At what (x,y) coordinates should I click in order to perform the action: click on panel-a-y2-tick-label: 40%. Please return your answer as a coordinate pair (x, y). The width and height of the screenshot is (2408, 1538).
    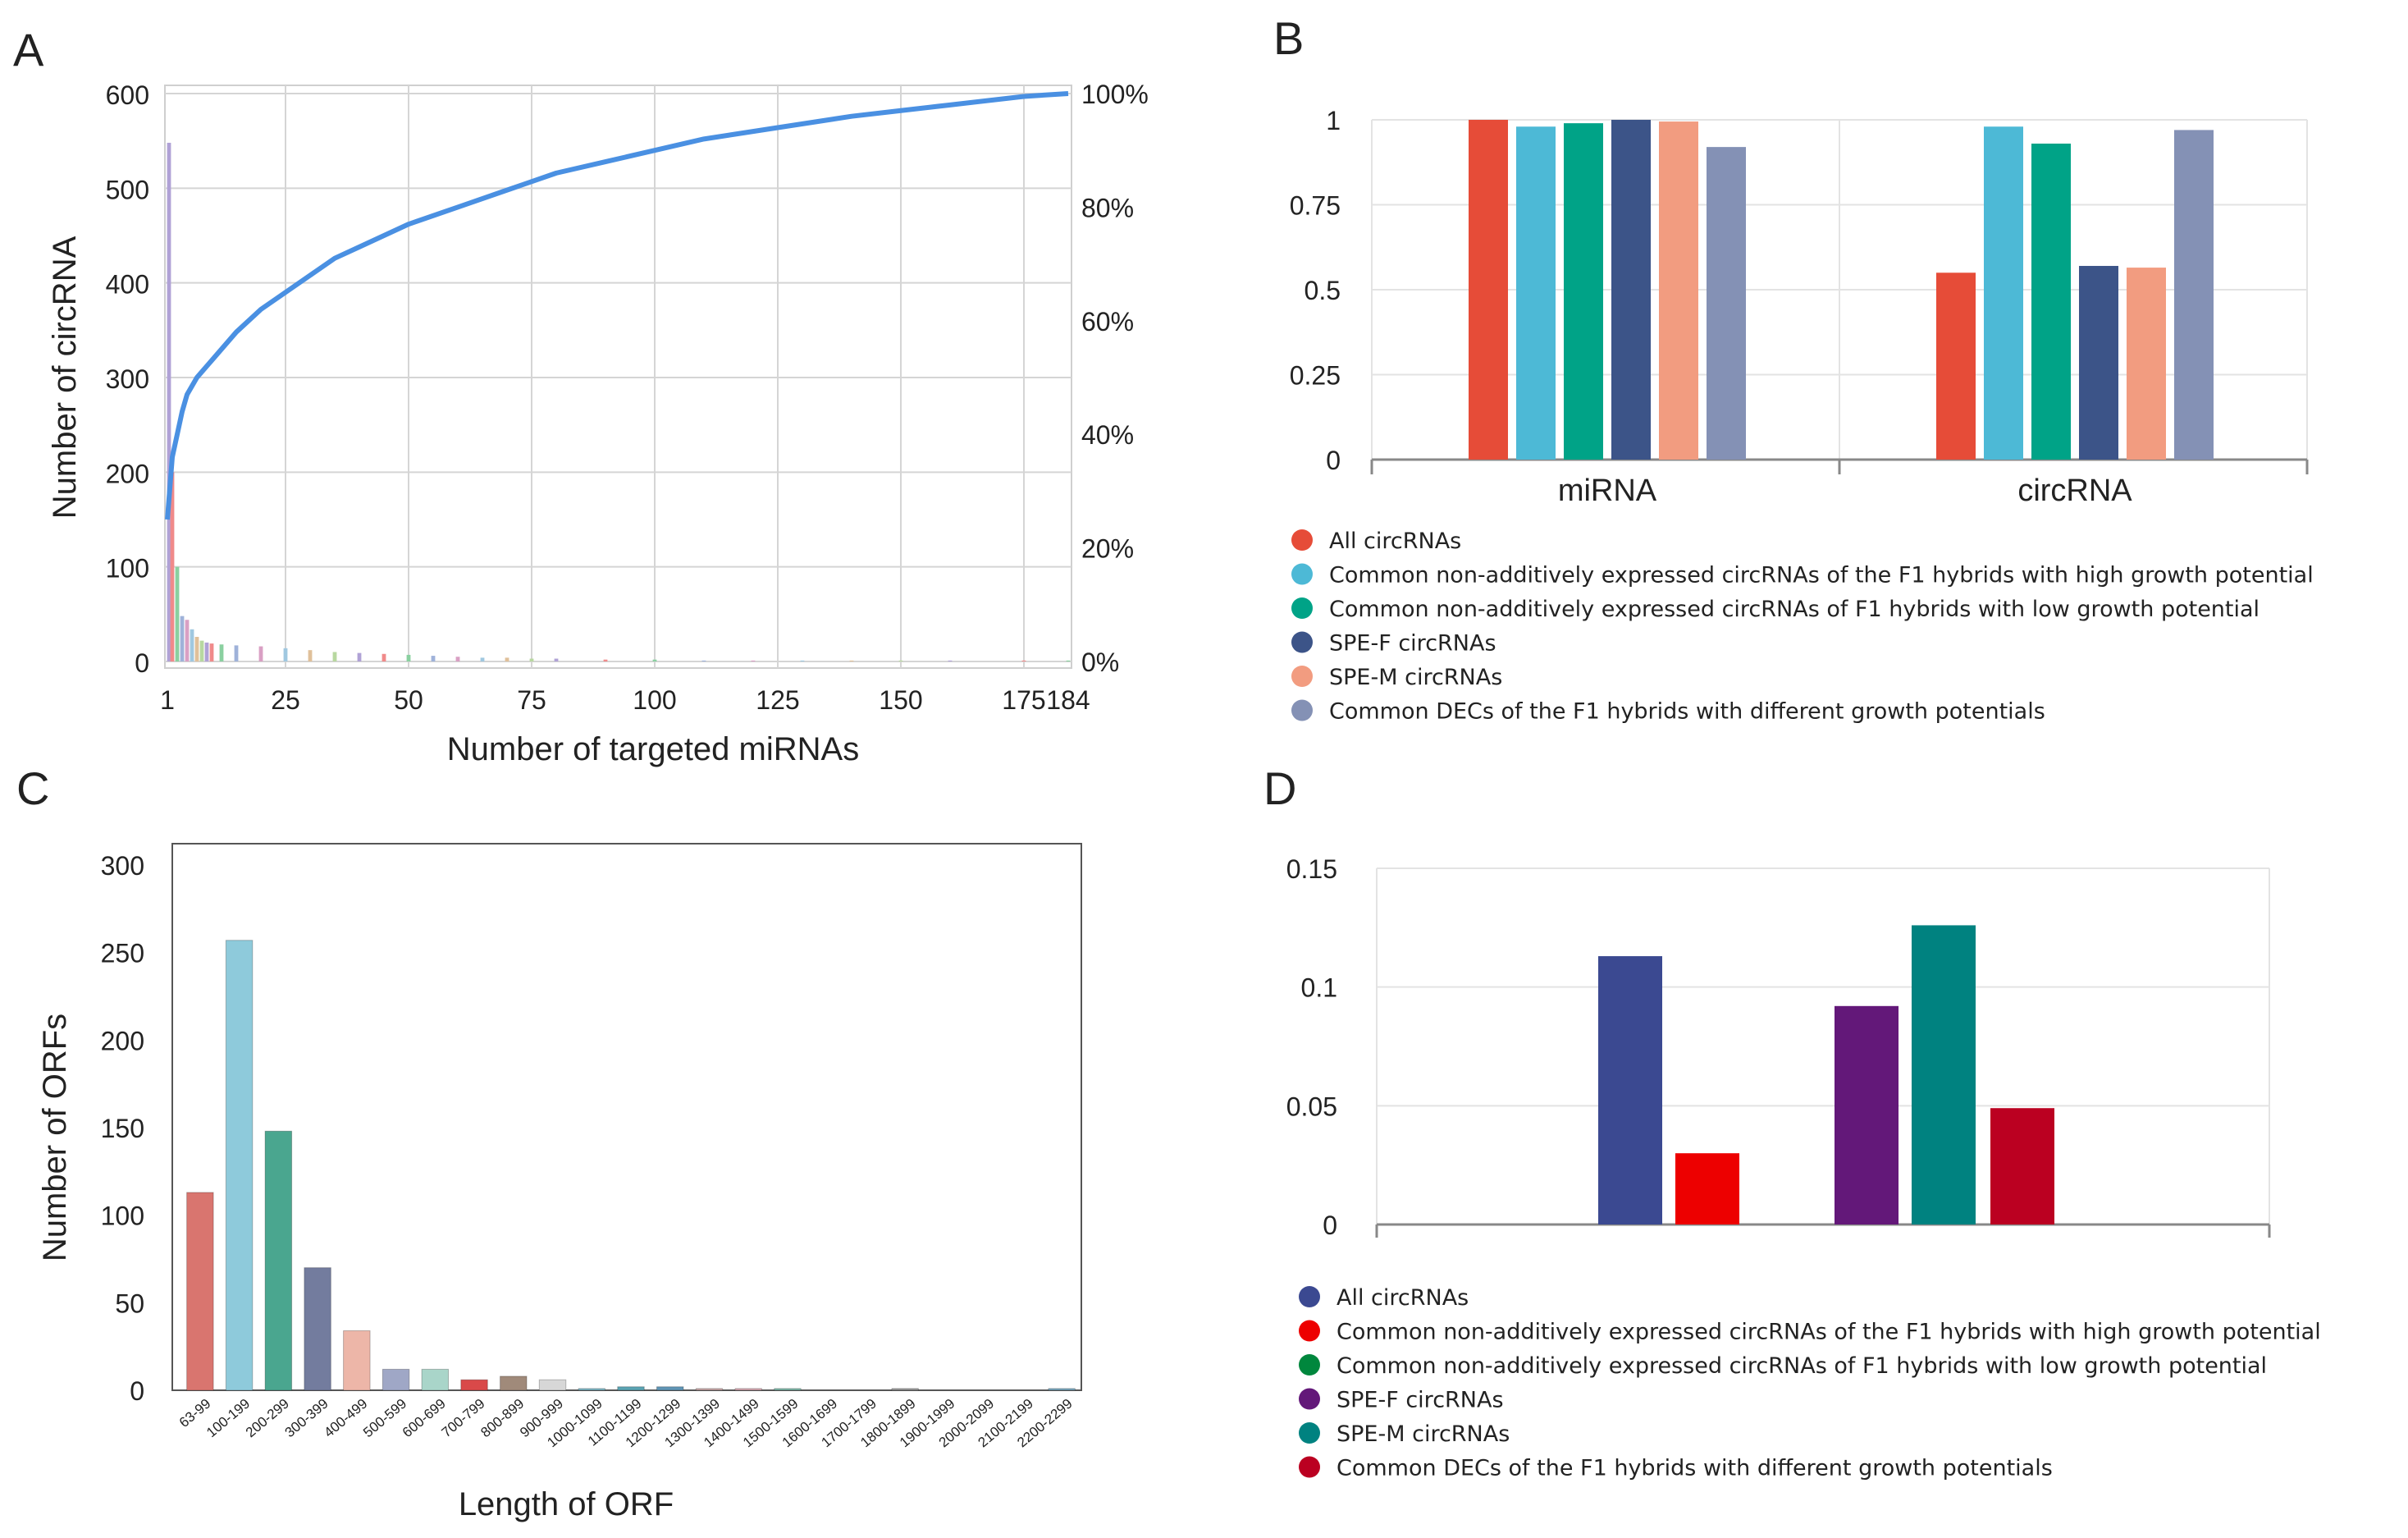
    Looking at the image, I should click on (1107, 435).